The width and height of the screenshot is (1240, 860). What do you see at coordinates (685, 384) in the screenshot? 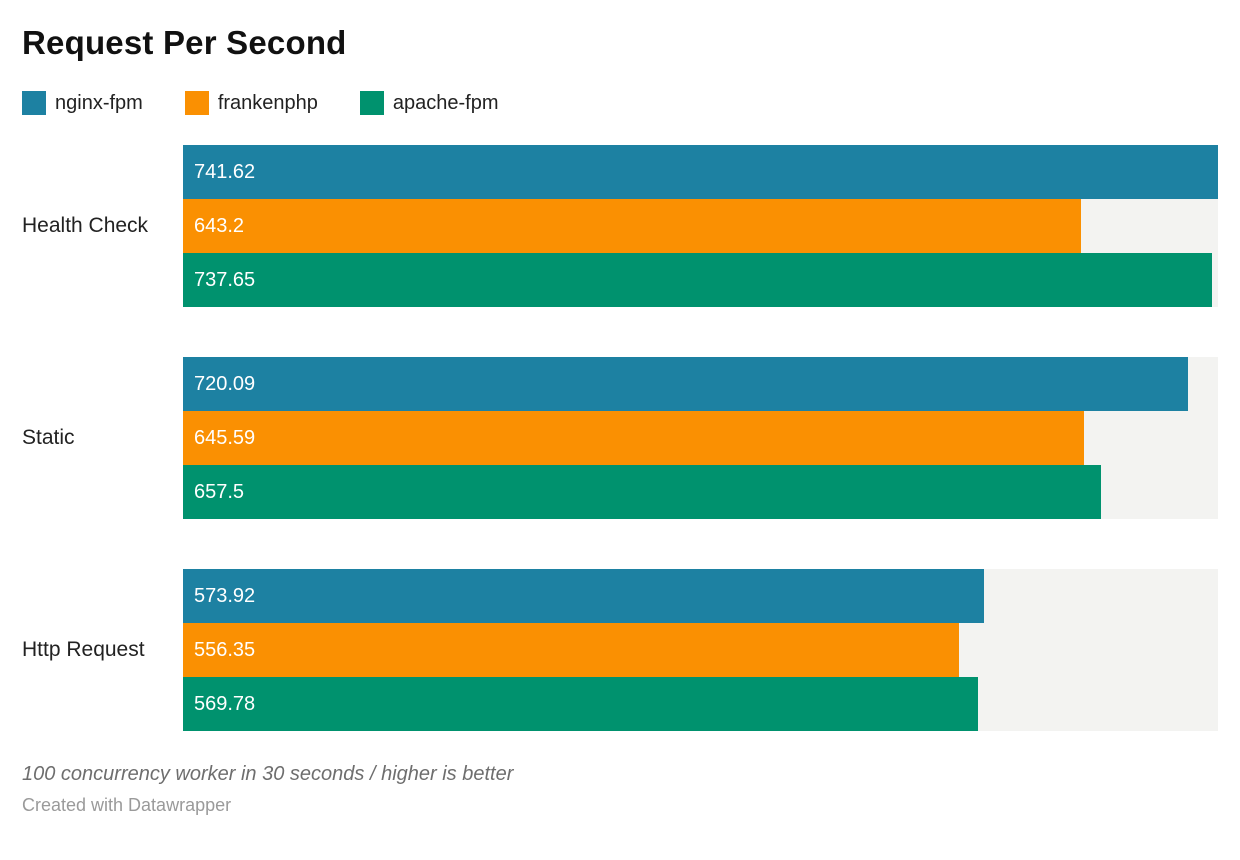
I see `bar-nginx-fpm: 720.09` at bounding box center [685, 384].